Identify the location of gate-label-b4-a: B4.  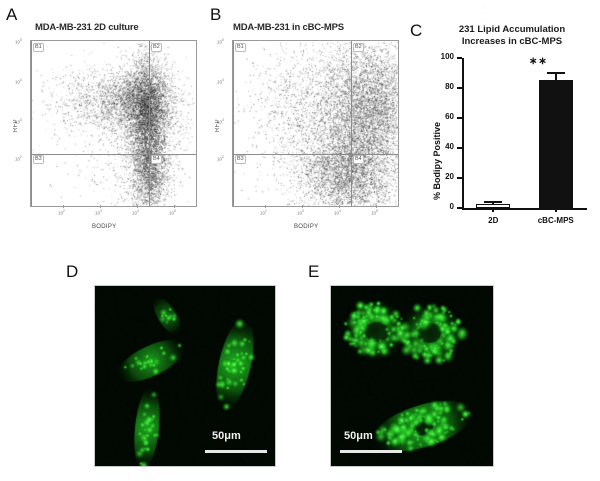
(156, 159).